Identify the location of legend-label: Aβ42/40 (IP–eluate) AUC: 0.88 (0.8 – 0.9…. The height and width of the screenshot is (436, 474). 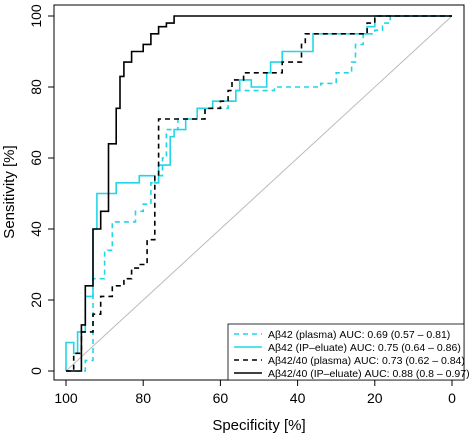
(369, 374).